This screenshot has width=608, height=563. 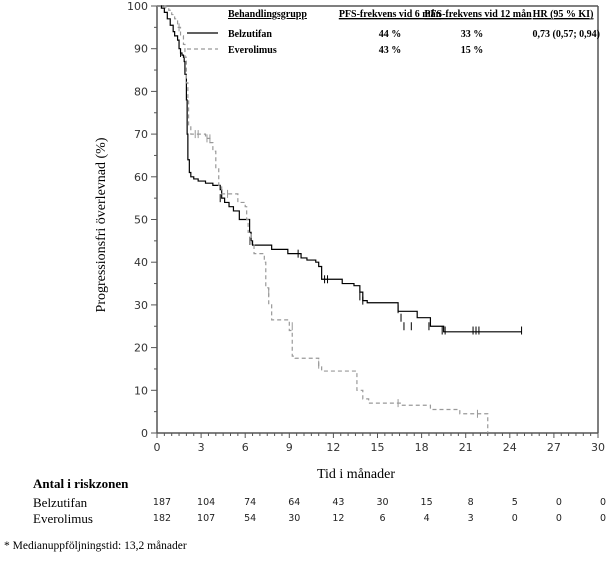 I want to click on risk-value-belzutifan: 104, so click(x=206, y=502).